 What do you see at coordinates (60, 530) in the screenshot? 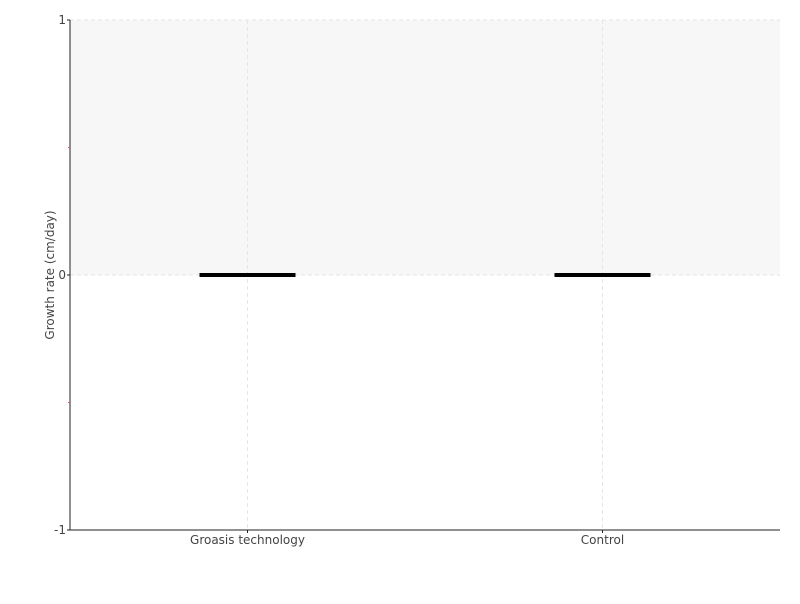
I see `y-tick-label: -1` at bounding box center [60, 530].